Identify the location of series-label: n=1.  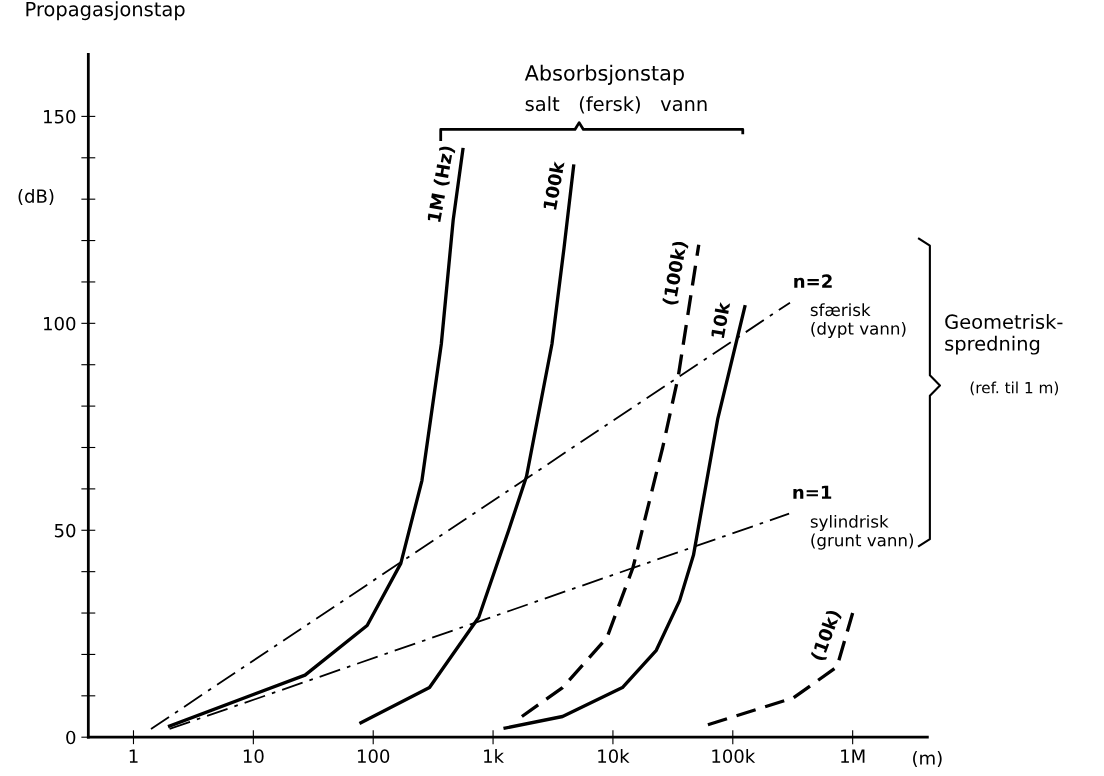
(812, 492).